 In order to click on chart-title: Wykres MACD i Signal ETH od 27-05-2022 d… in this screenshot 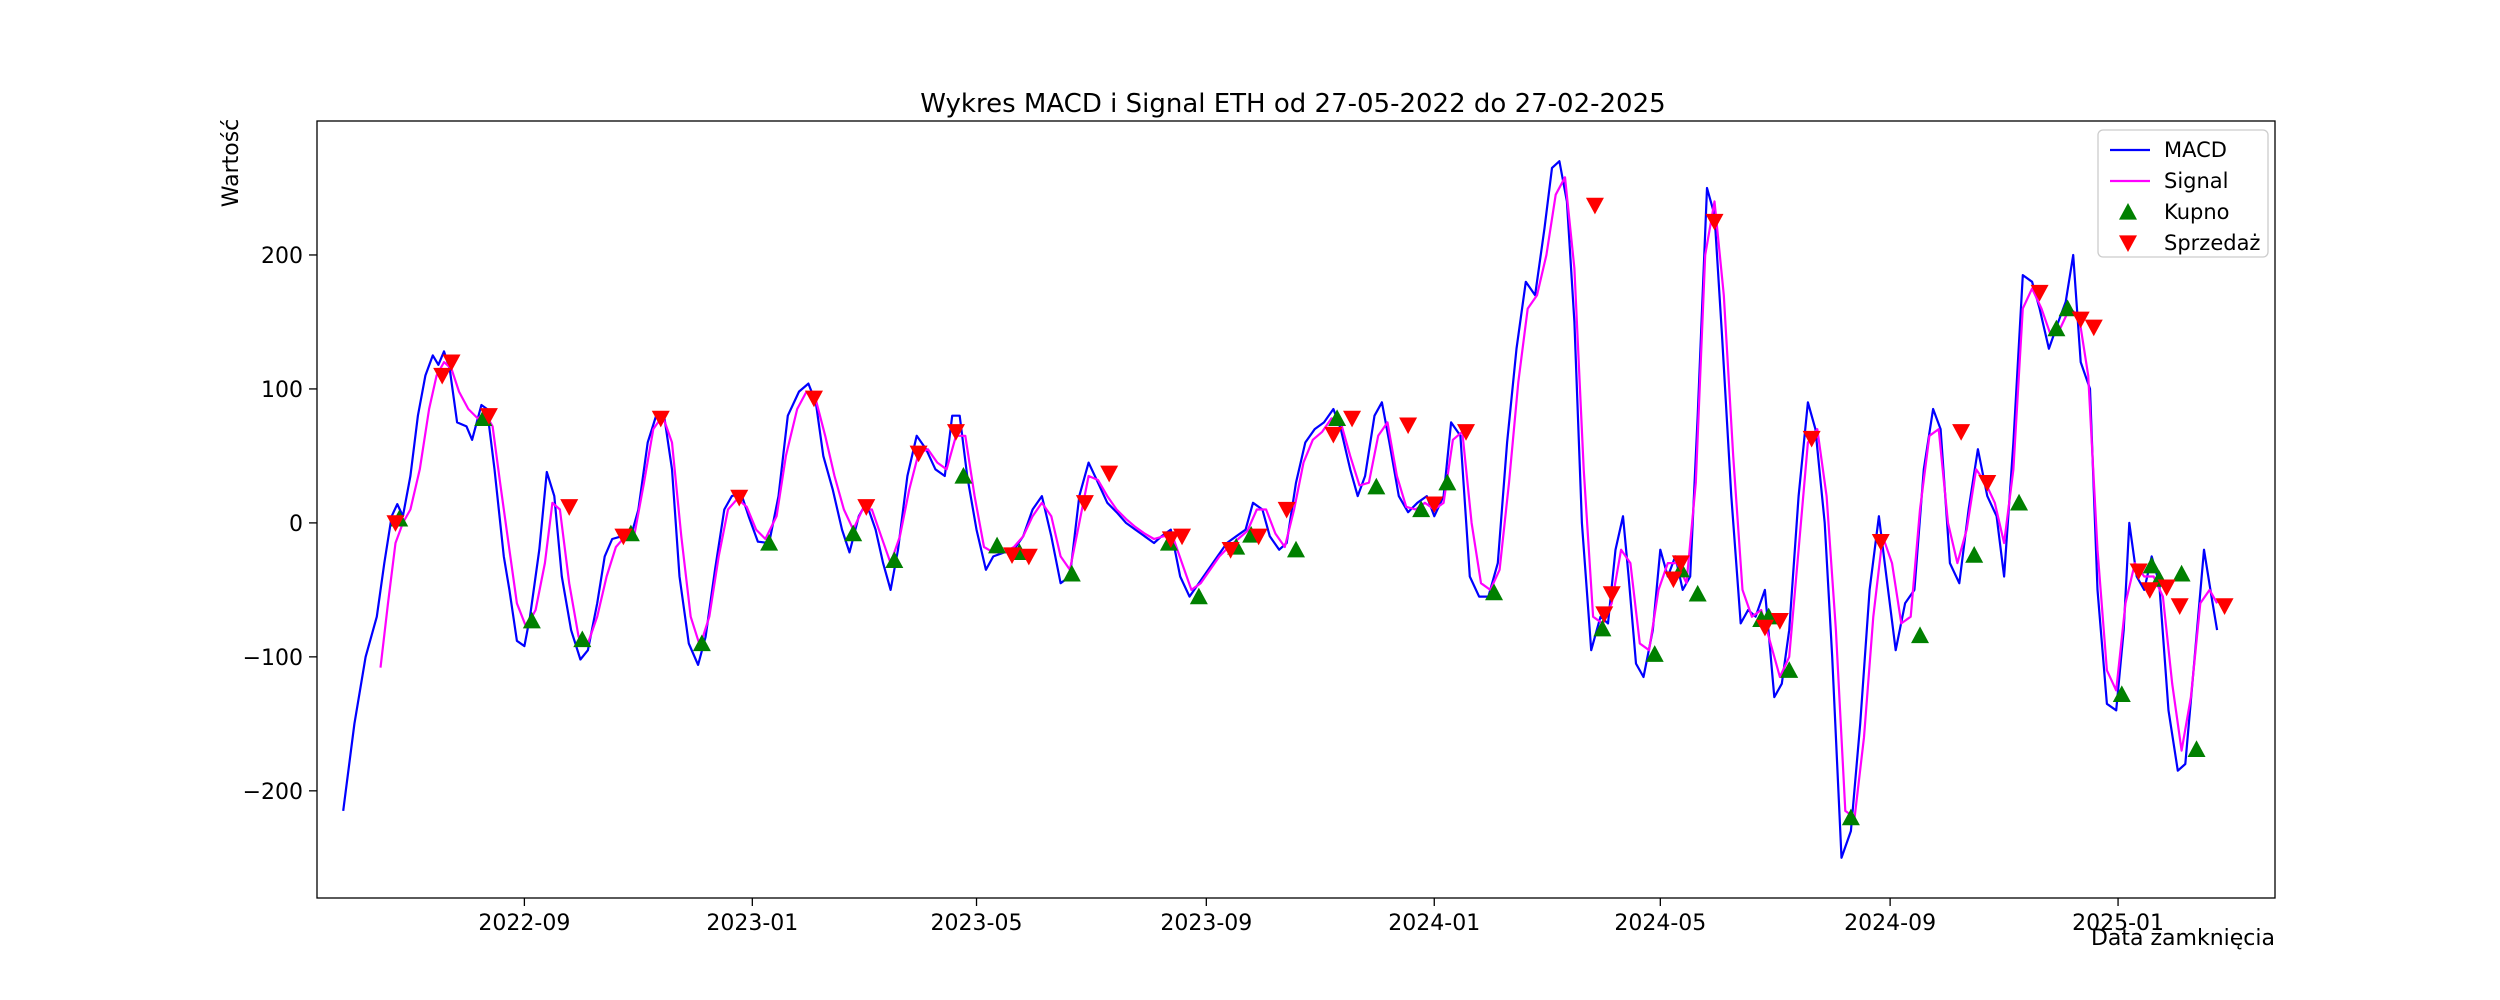, I will do `click(1292, 104)`.